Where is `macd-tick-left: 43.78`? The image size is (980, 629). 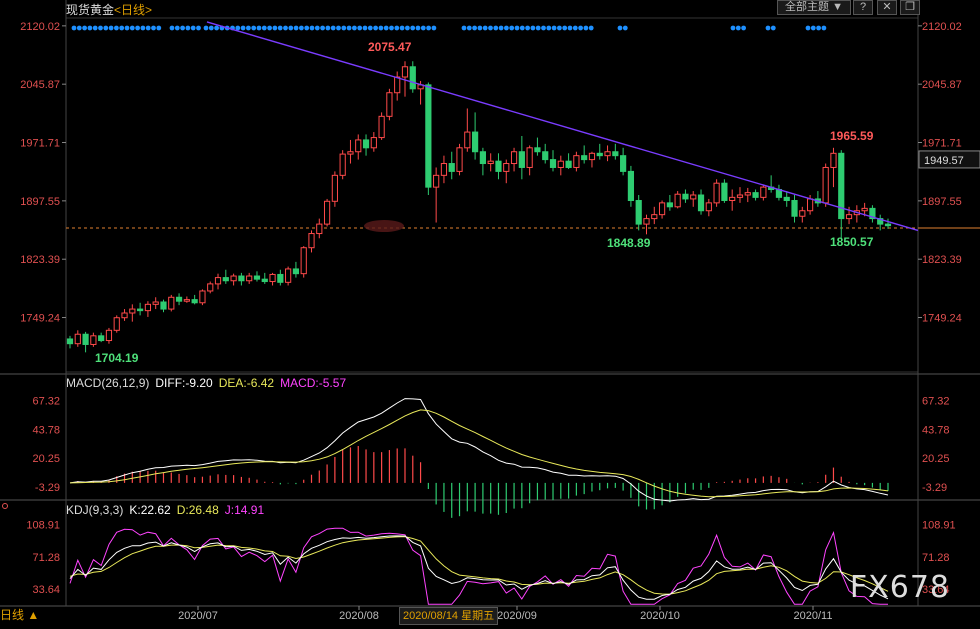
macd-tick-left: 43.78 is located at coordinates (46, 430).